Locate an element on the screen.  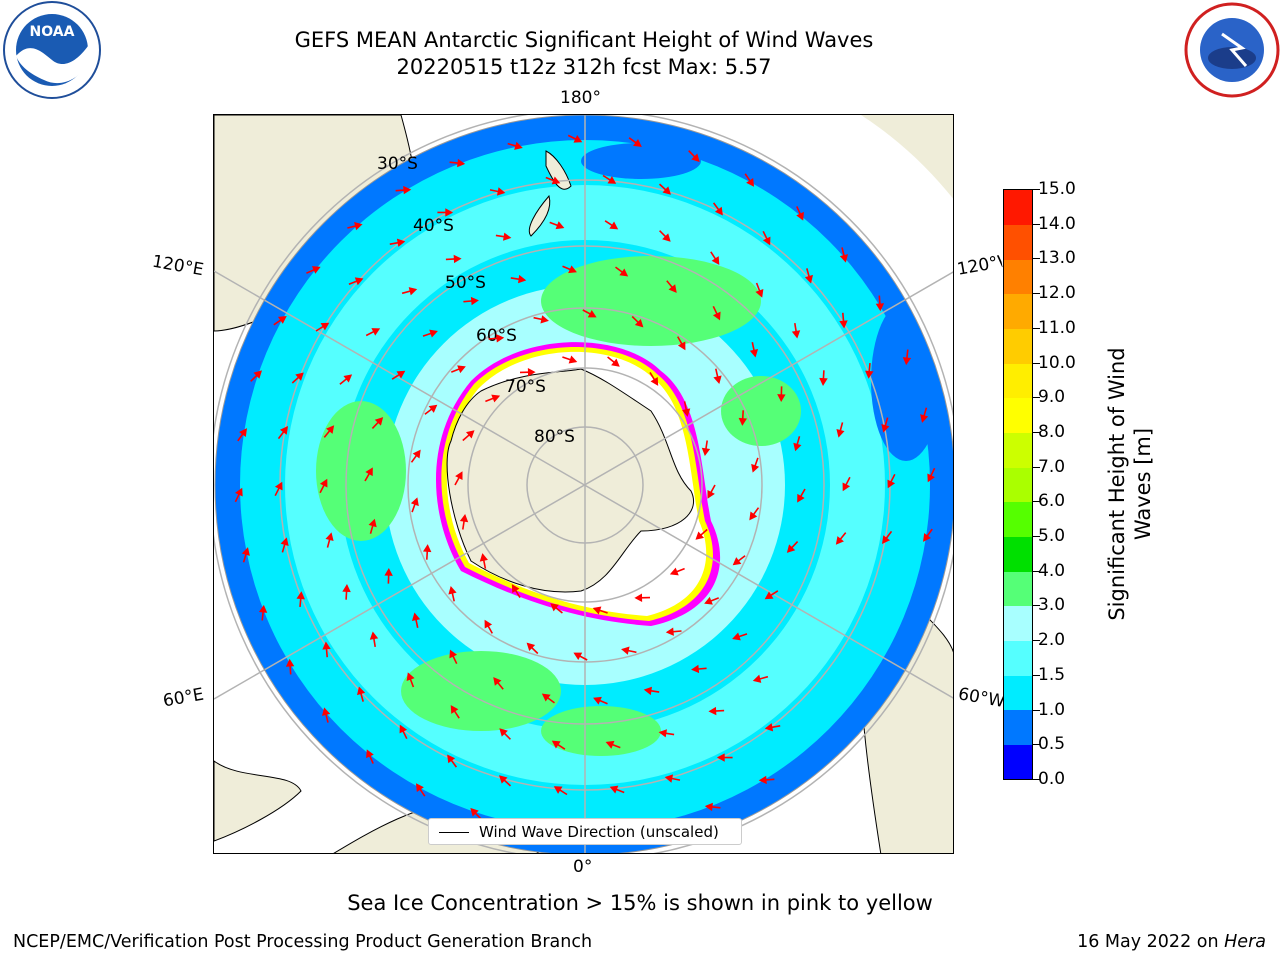
footer-date: 16 May 2022 on Hera is located at coordinates (1171, 942).